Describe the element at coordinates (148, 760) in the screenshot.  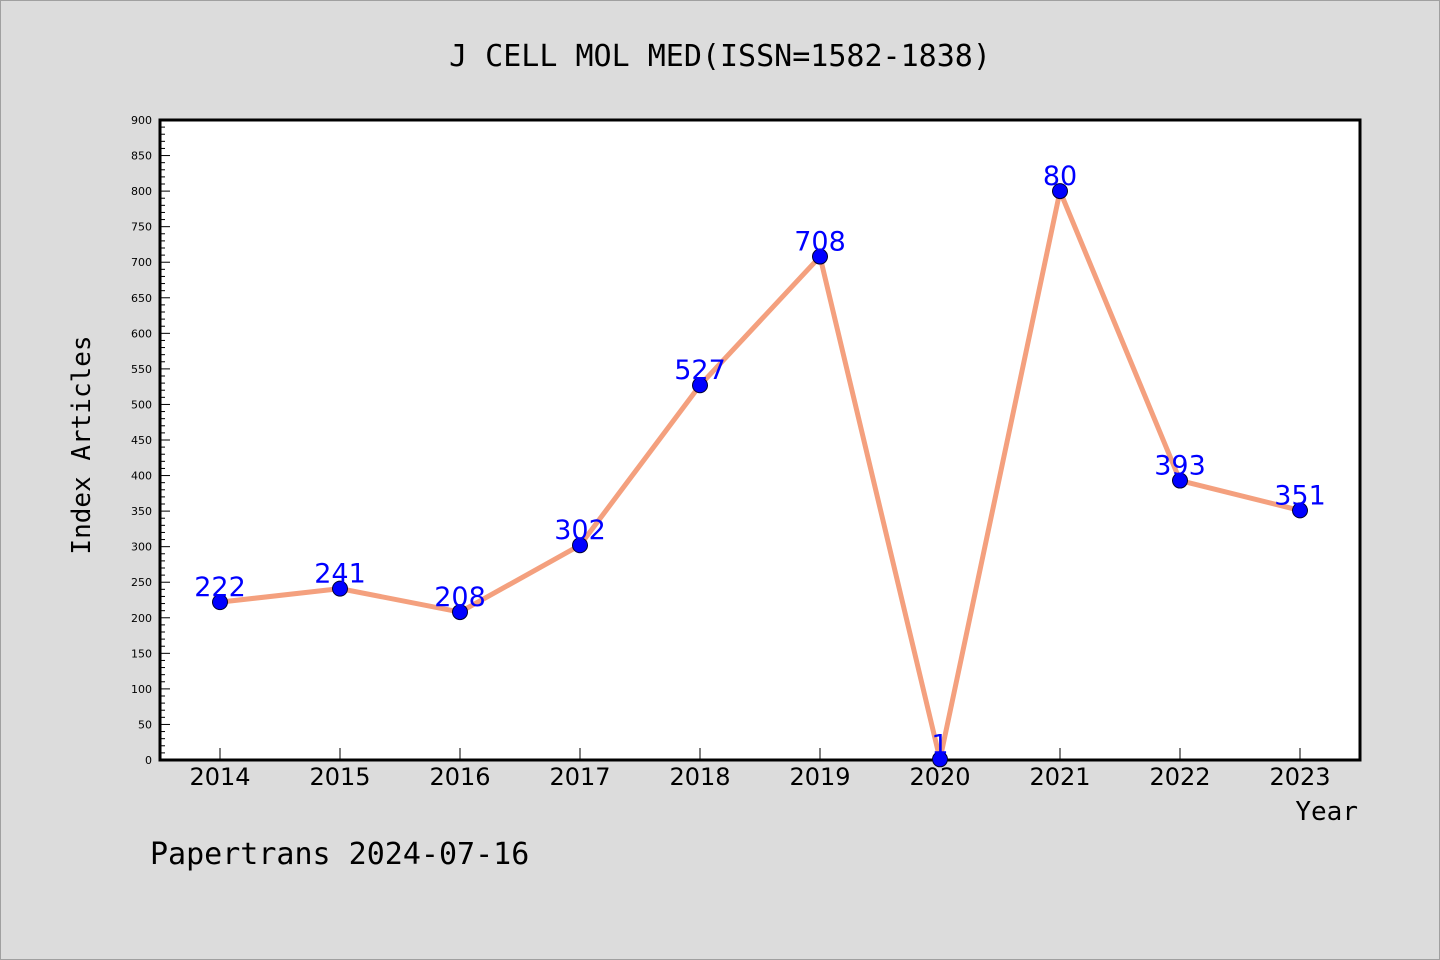
I see `y-tick-label: 0` at that location.